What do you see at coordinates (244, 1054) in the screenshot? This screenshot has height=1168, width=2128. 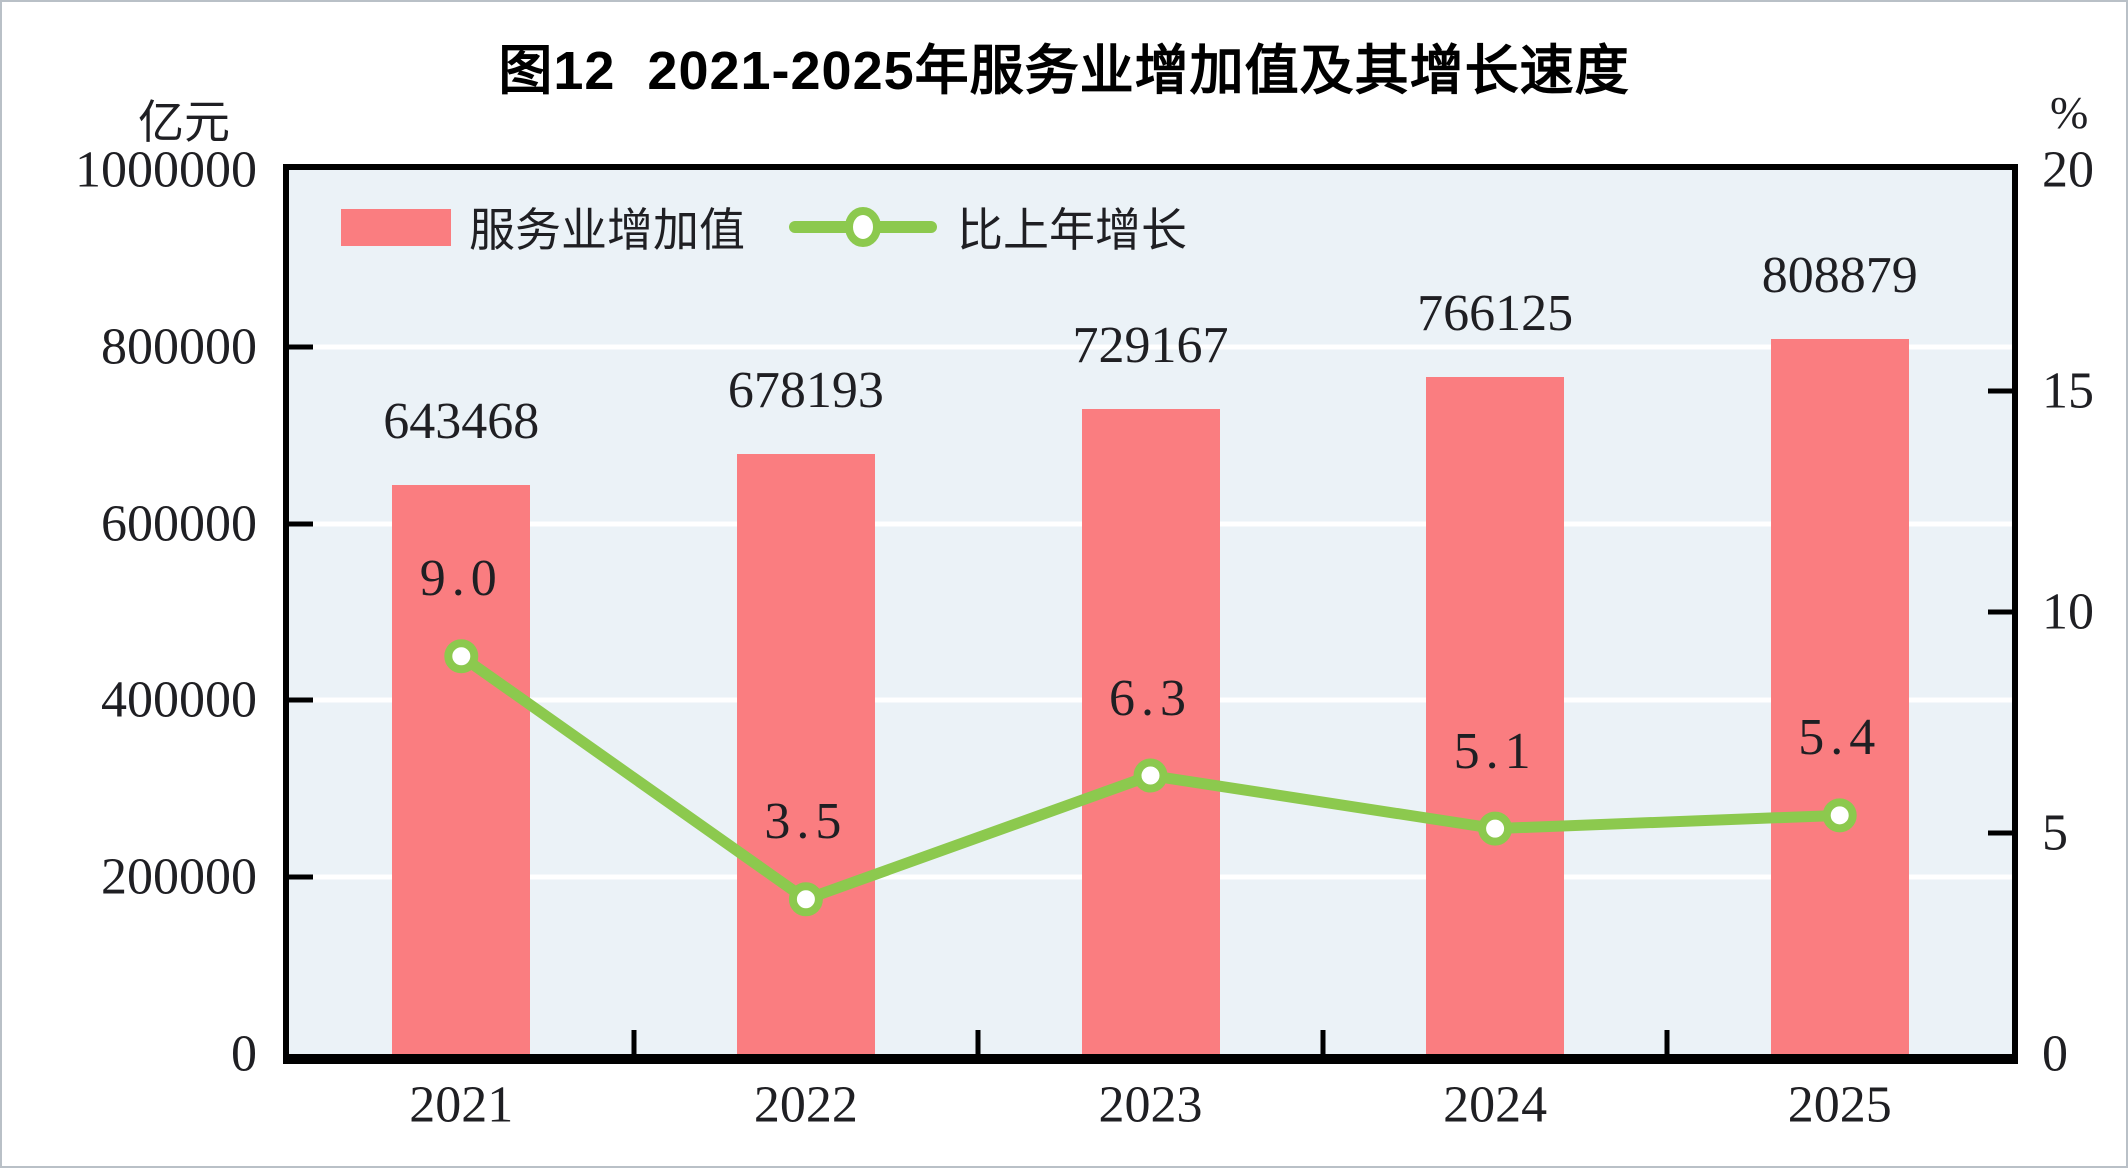 I see `left-axis-tick-label: 0` at bounding box center [244, 1054].